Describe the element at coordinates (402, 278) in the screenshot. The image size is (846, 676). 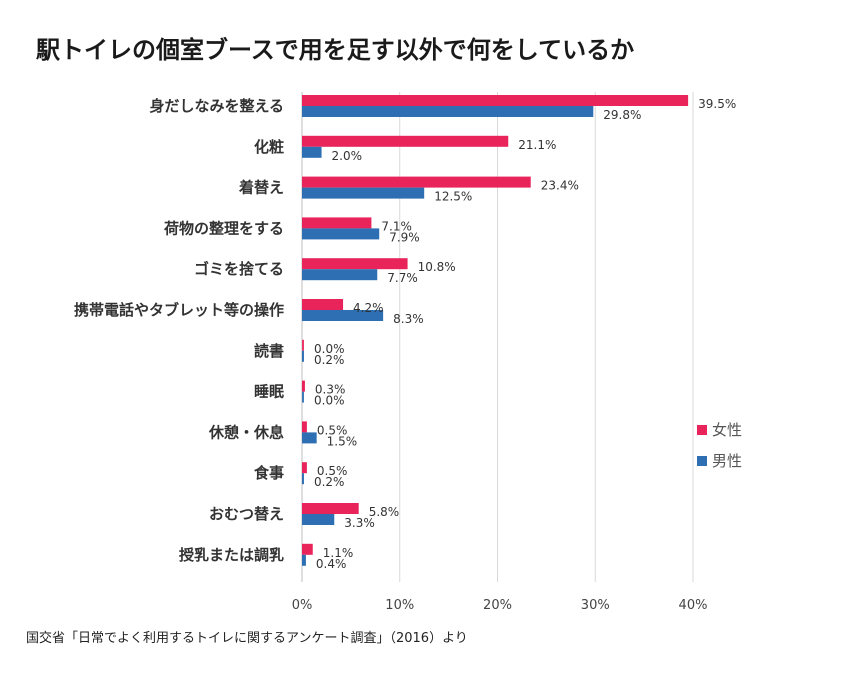
I see `value-label: 7.7%` at that location.